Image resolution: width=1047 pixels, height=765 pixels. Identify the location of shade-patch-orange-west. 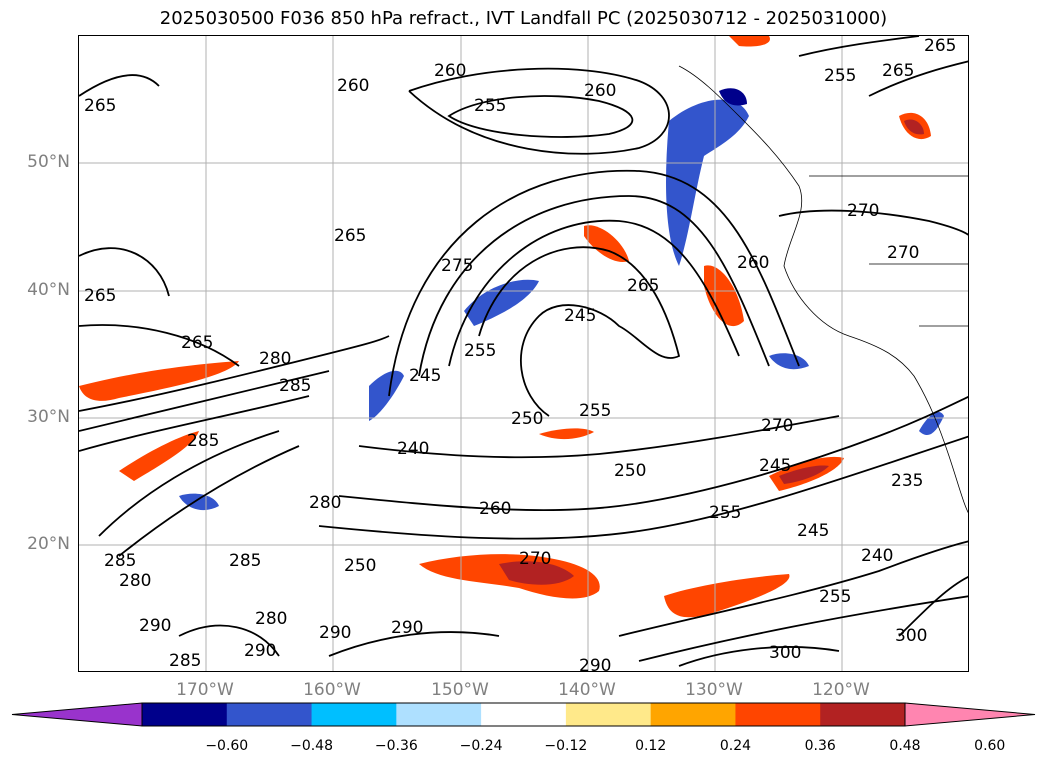
(159, 381).